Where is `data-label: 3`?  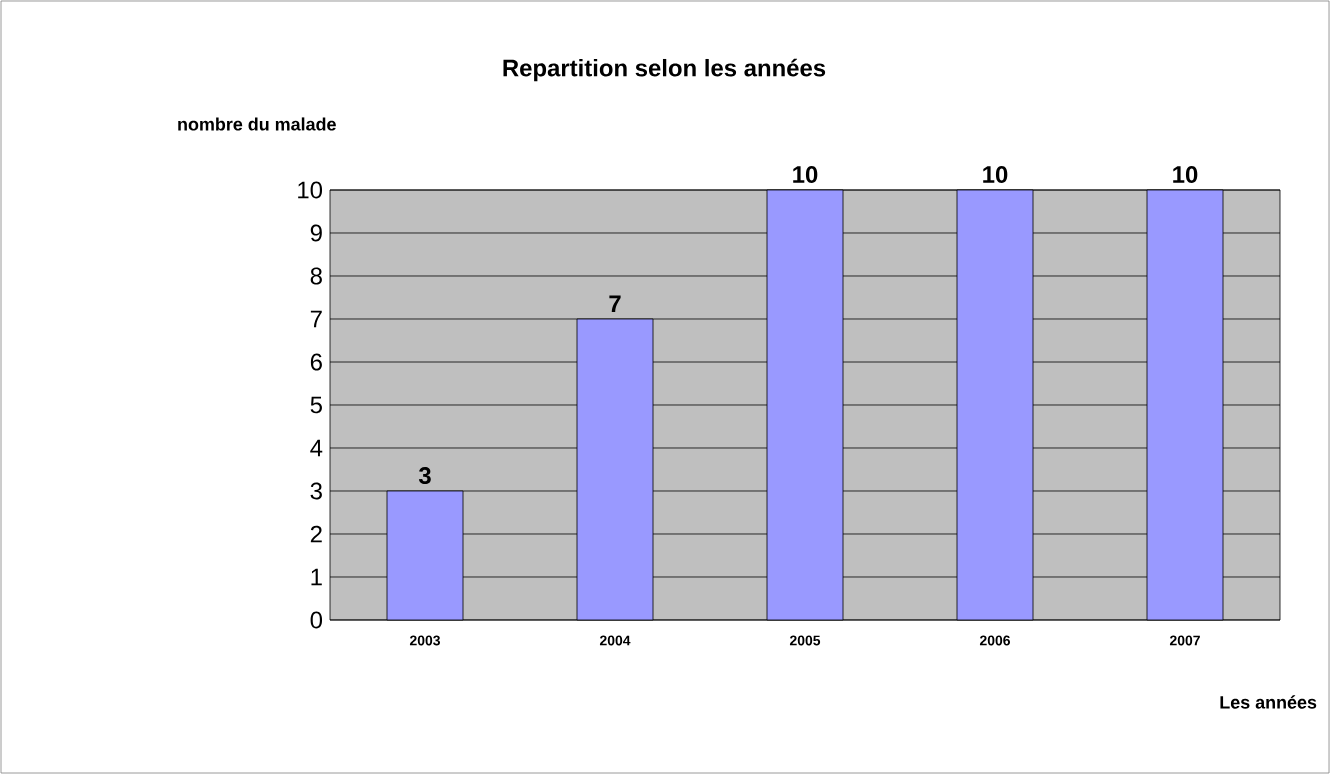
data-label: 3 is located at coordinates (424, 475).